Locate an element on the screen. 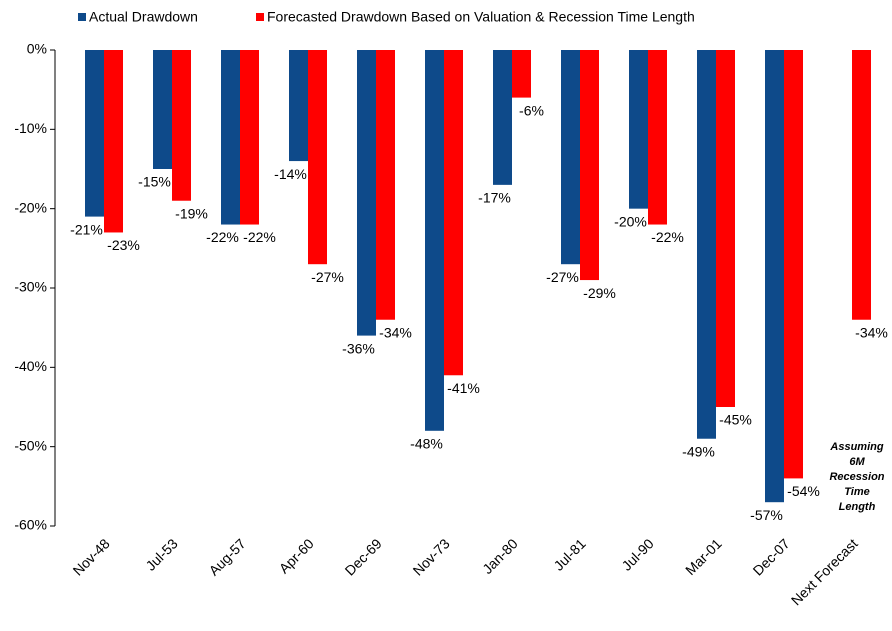 The height and width of the screenshot is (631, 892). annotation: Assuming 6M Recession Time Length is located at coordinates (857, 477).